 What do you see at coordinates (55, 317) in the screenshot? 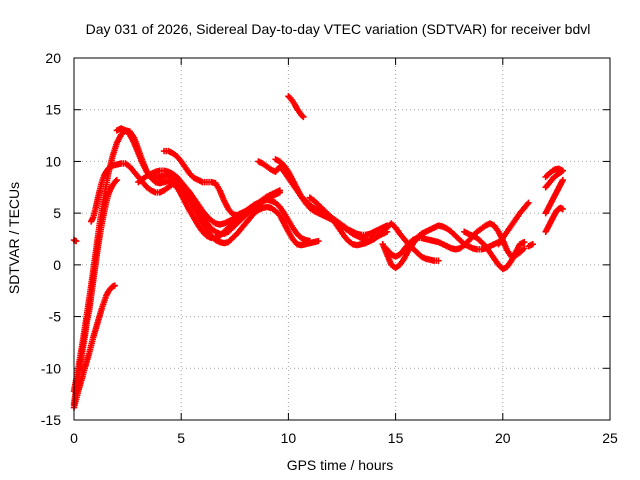
I see `y-tick-label: -5` at bounding box center [55, 317].